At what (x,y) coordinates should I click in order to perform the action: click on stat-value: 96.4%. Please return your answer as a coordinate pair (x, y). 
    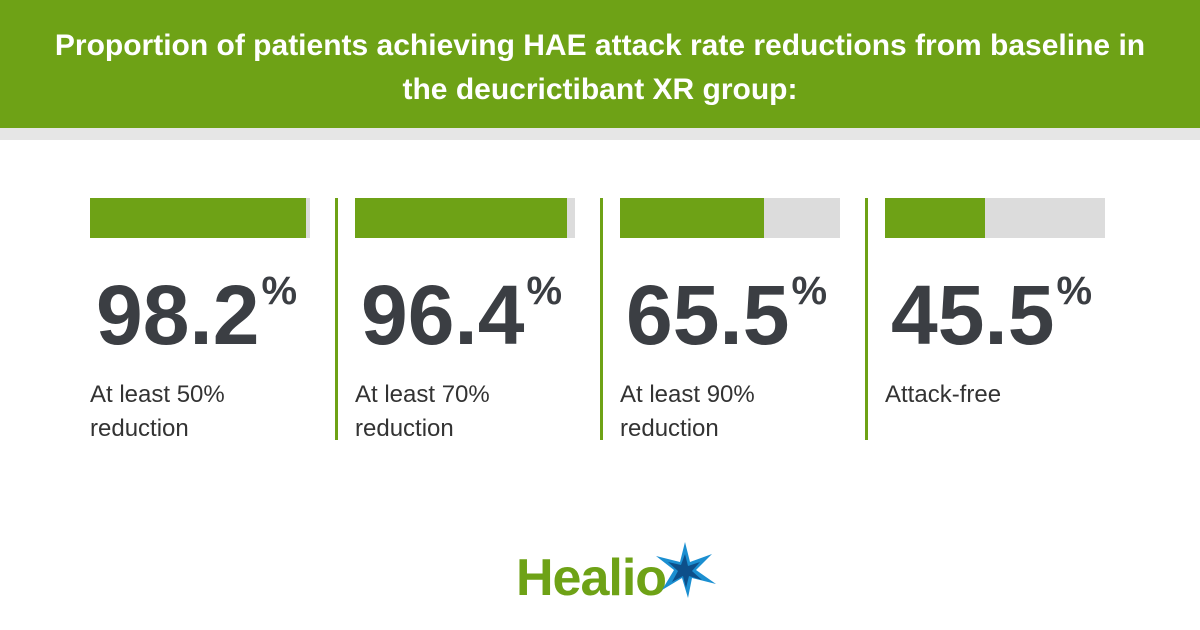
    Looking at the image, I should click on (462, 315).